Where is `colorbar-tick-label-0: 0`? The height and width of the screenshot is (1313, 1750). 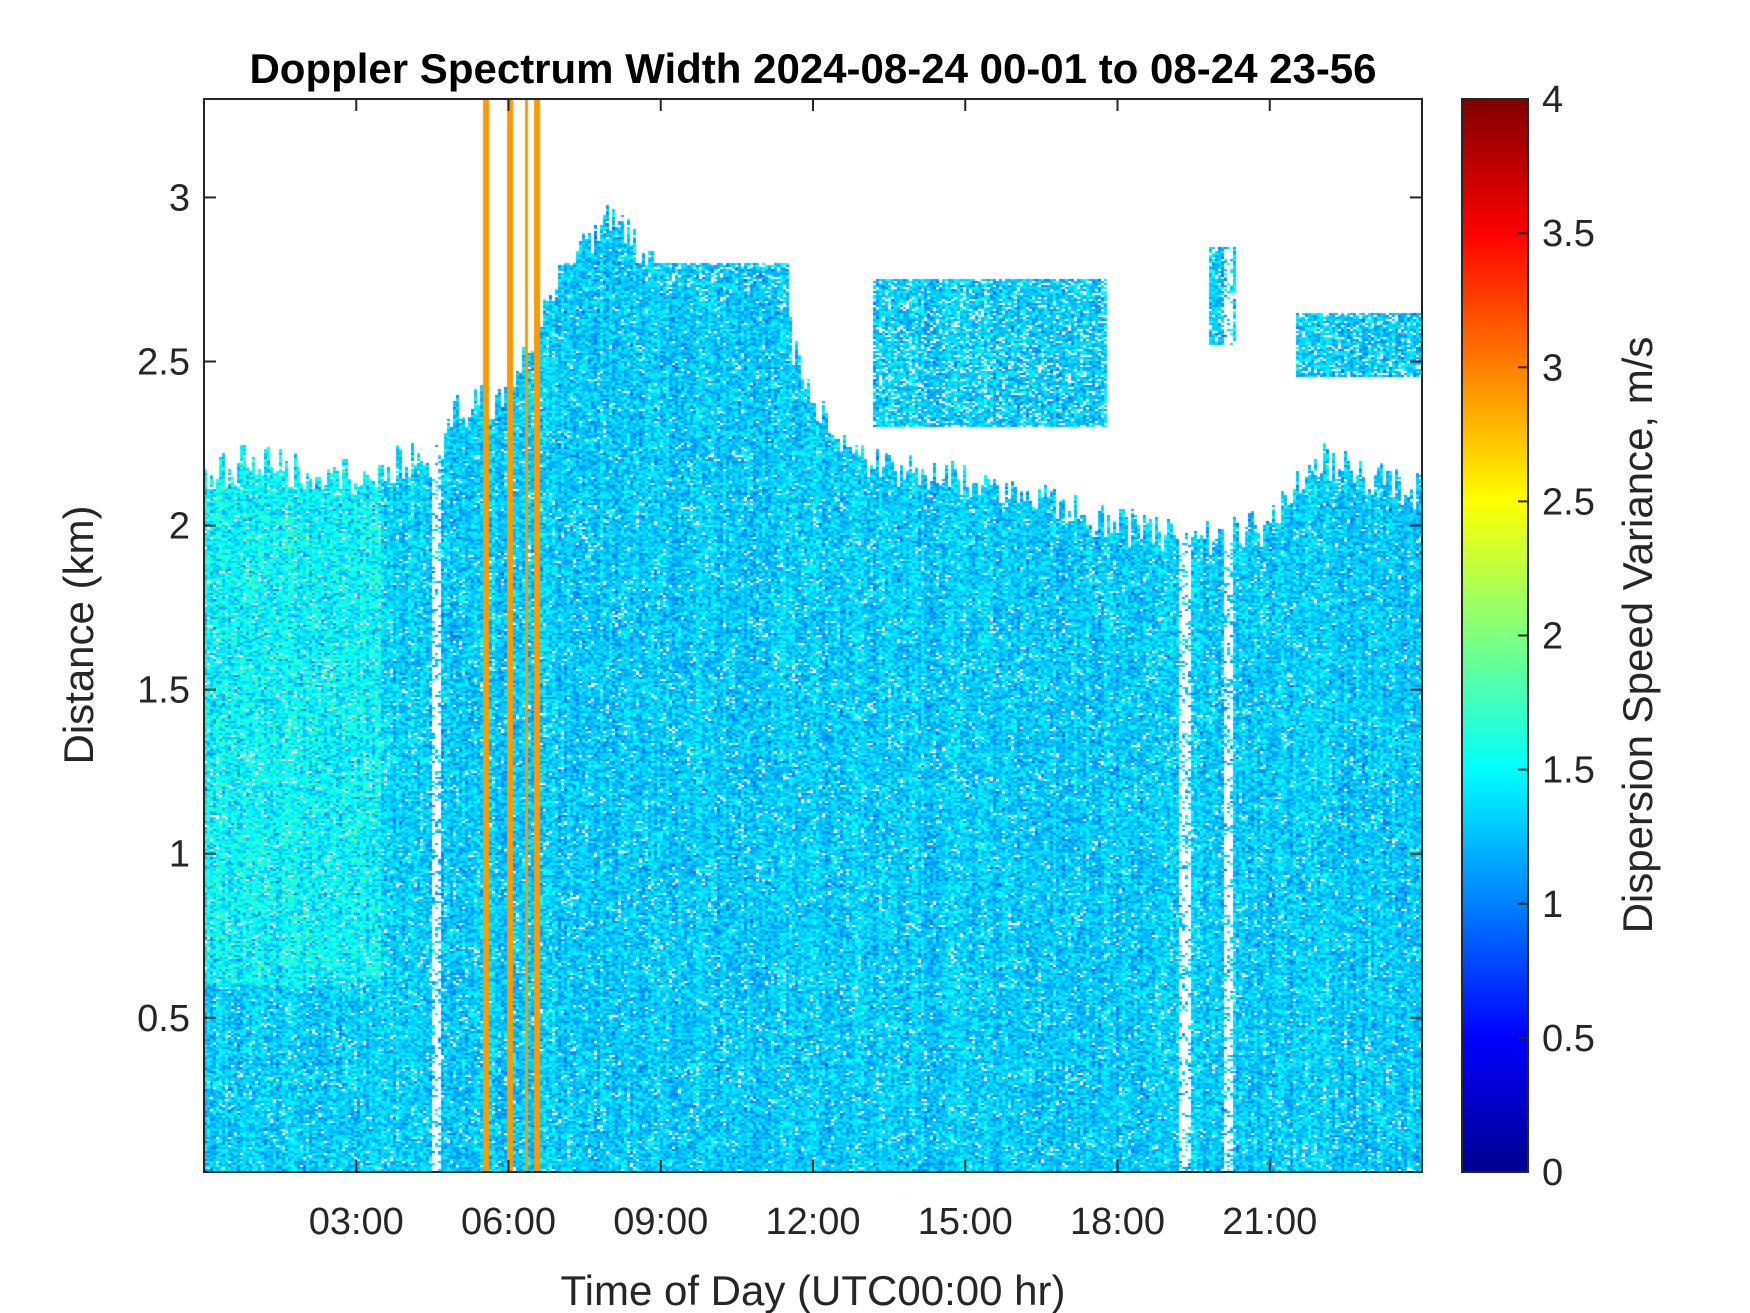 colorbar-tick-label-0: 0 is located at coordinates (1552, 1173).